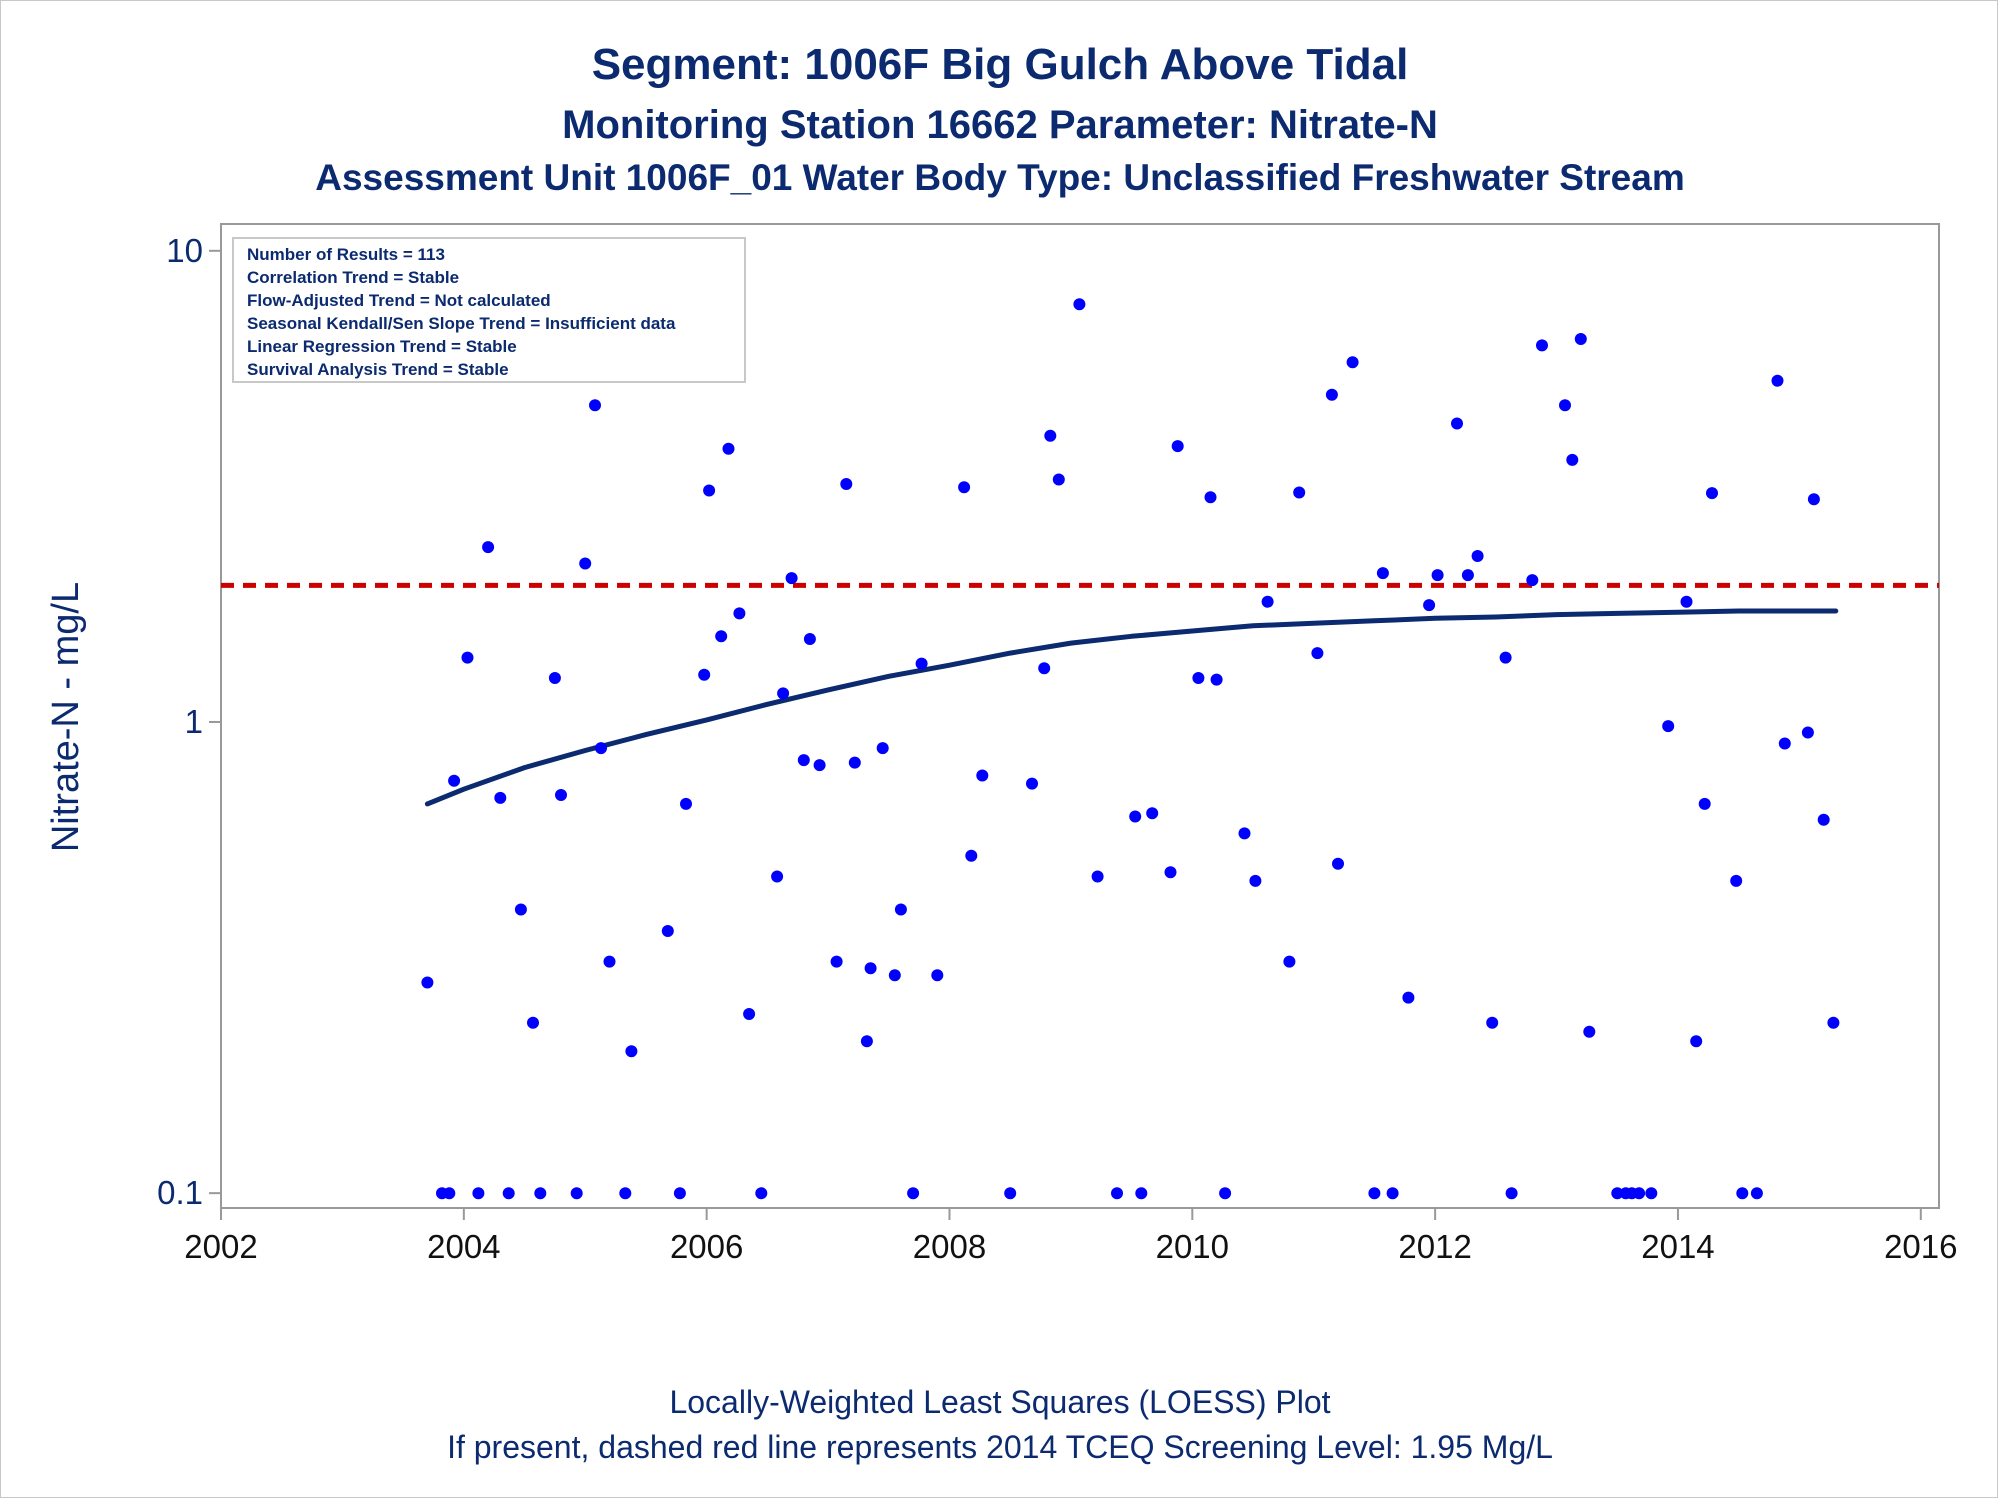 The image size is (2000, 1500). What do you see at coordinates (463, 1246) in the screenshot?
I see `x-tick-label: 2004` at bounding box center [463, 1246].